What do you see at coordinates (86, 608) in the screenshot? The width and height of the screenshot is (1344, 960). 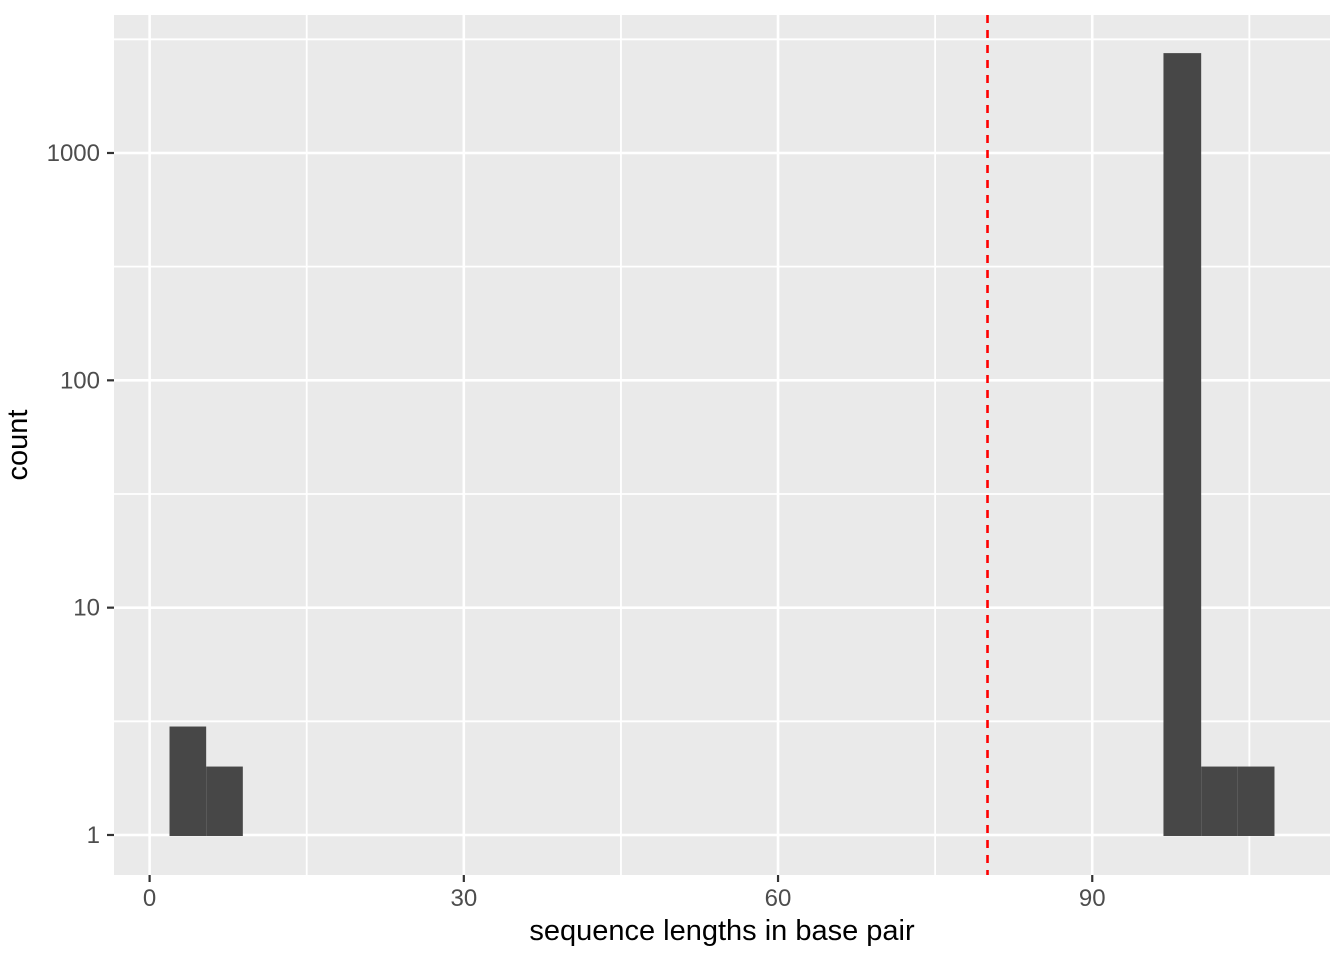 I see `y-tick-label: 10` at bounding box center [86, 608].